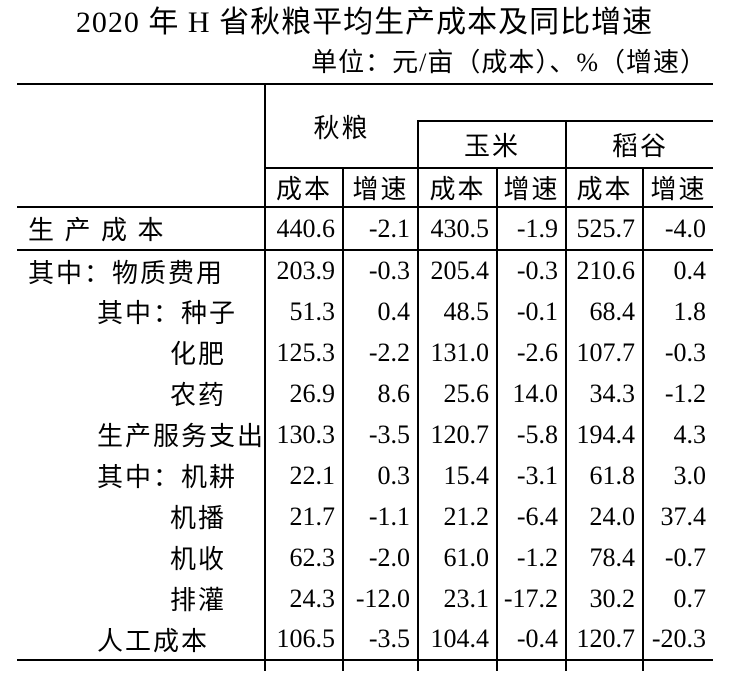 The width and height of the screenshot is (729, 673). What do you see at coordinates (604, 270) in the screenshot?
I see `table-cell: 210.6` at bounding box center [604, 270].